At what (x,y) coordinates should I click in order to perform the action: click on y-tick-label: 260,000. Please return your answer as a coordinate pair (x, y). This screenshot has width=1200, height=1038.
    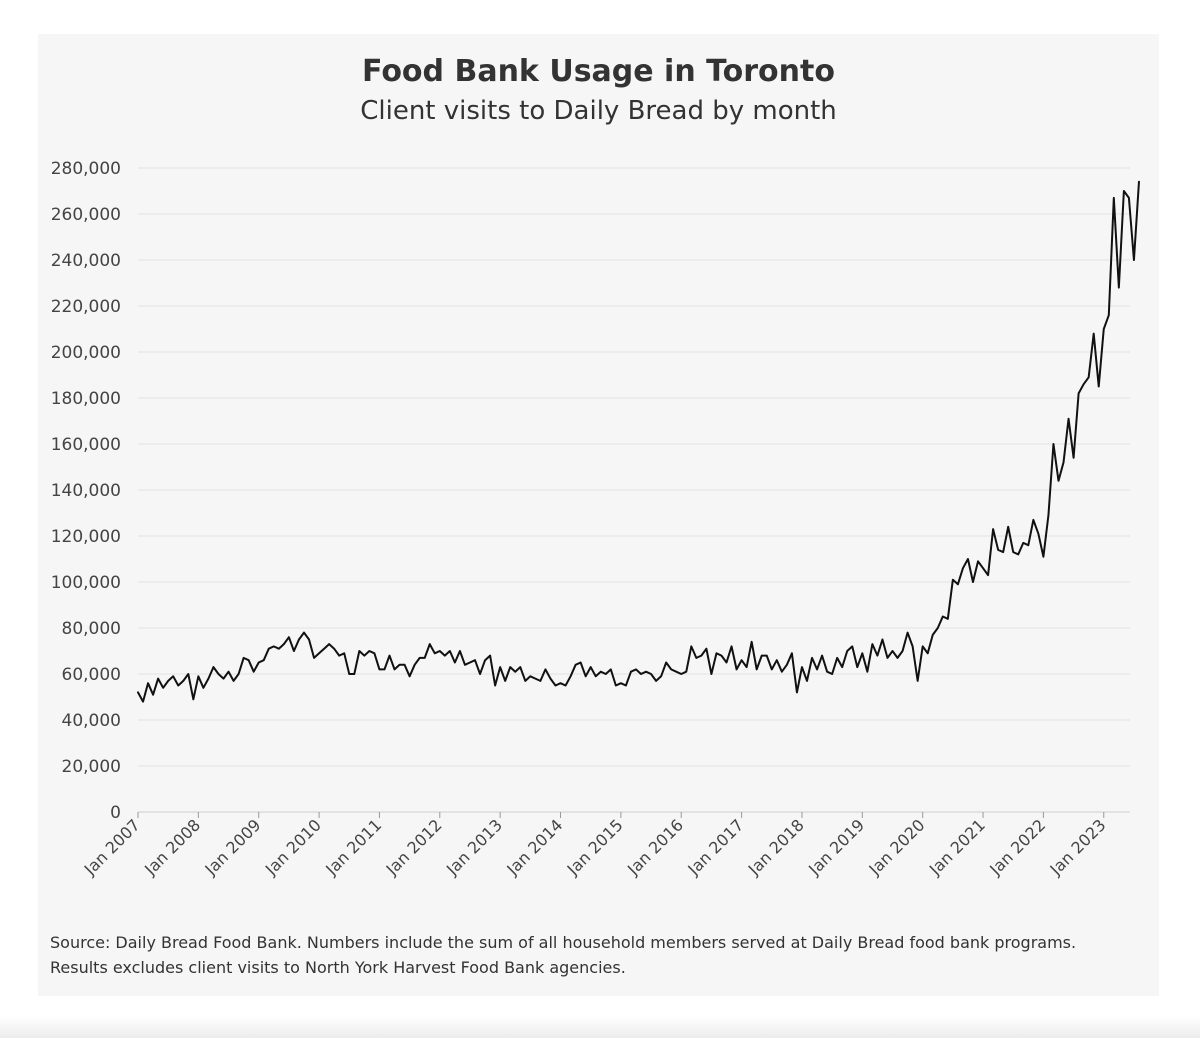
    Looking at the image, I should click on (86, 215).